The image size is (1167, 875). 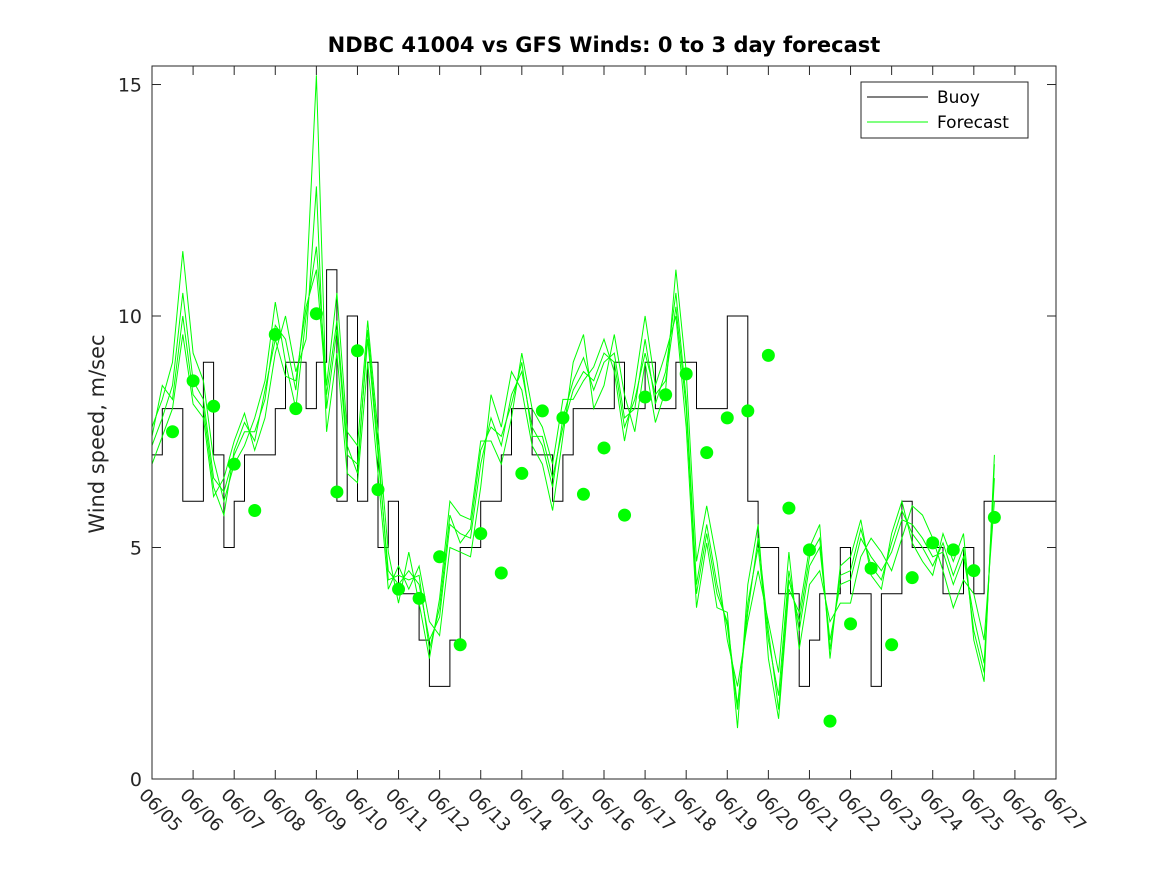 I want to click on legend-box, so click(x=944, y=110).